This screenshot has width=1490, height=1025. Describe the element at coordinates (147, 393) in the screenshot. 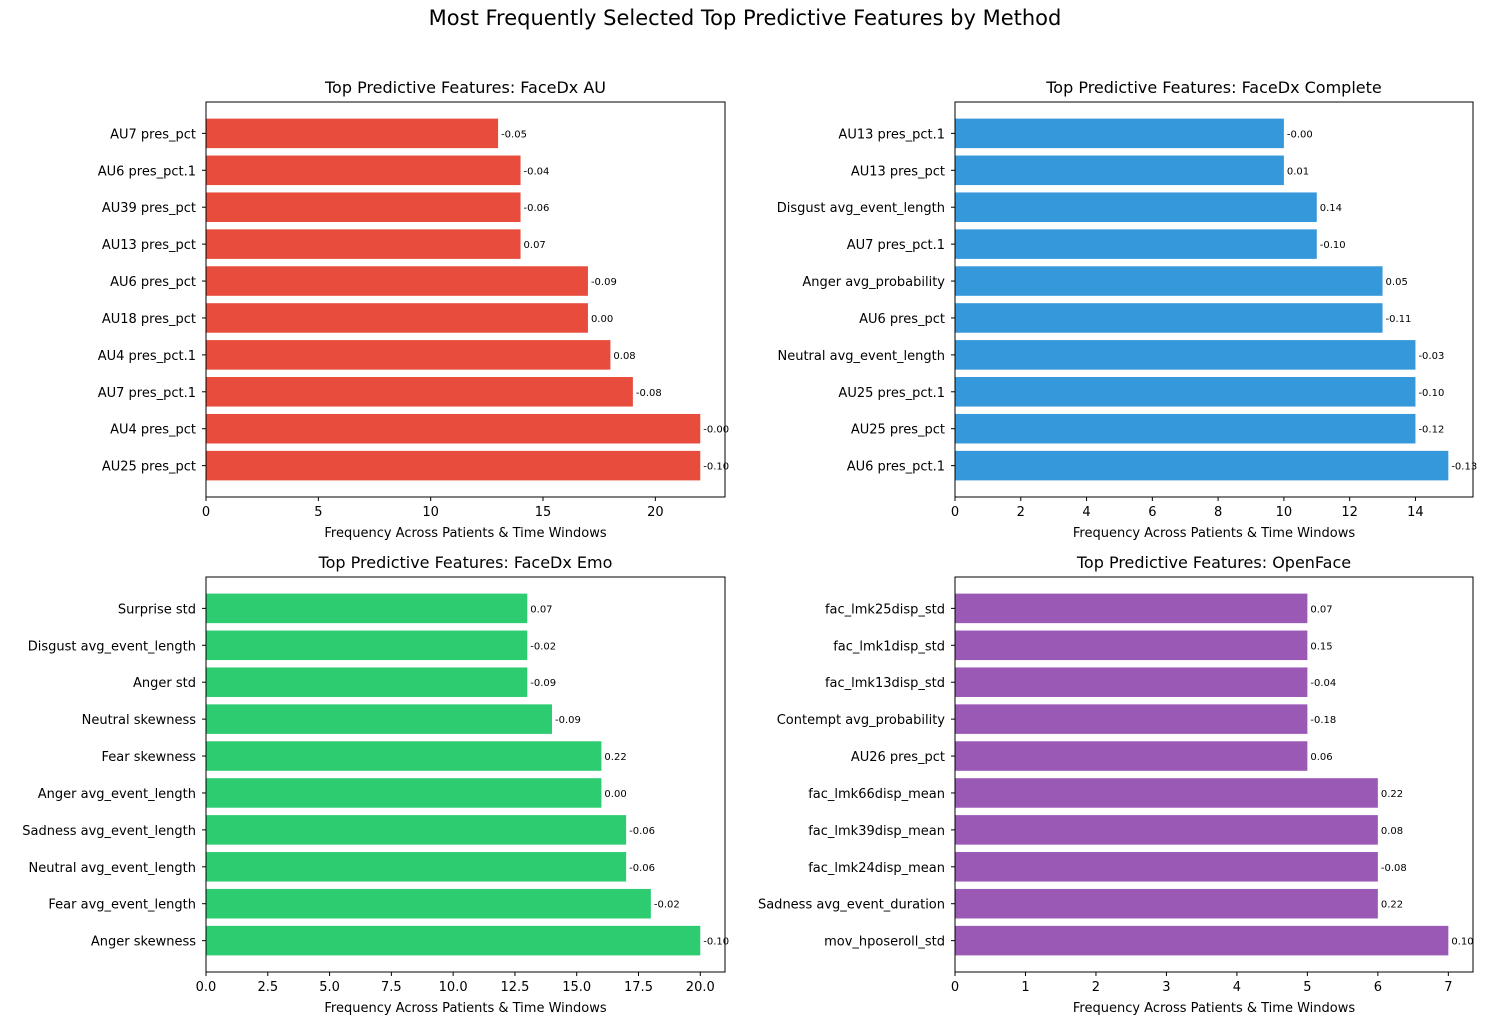

I see `y-tick-label: AU7 pres_pct.1` at that location.